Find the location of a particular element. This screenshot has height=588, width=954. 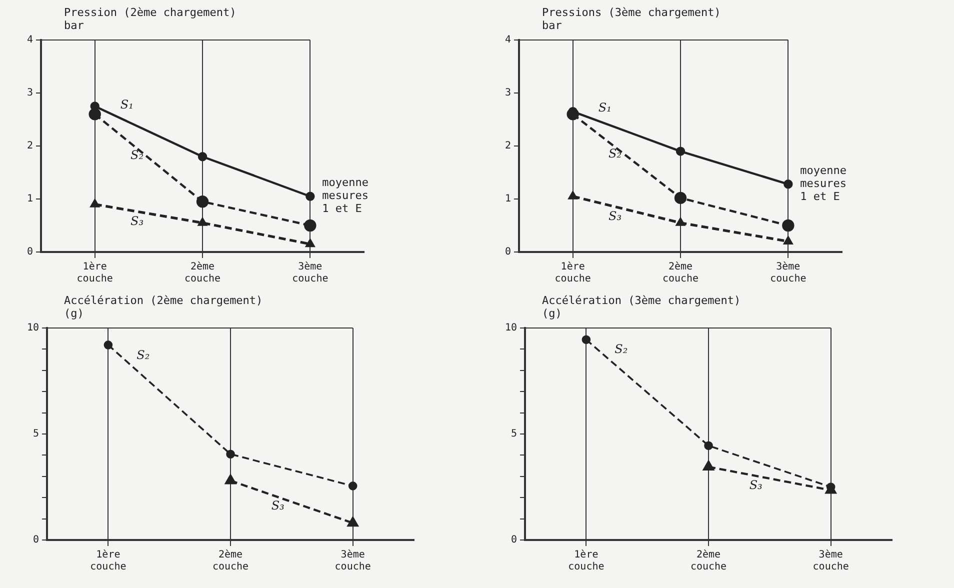

chart-title: Accélération (3ème chargement) is located at coordinates (641, 300).